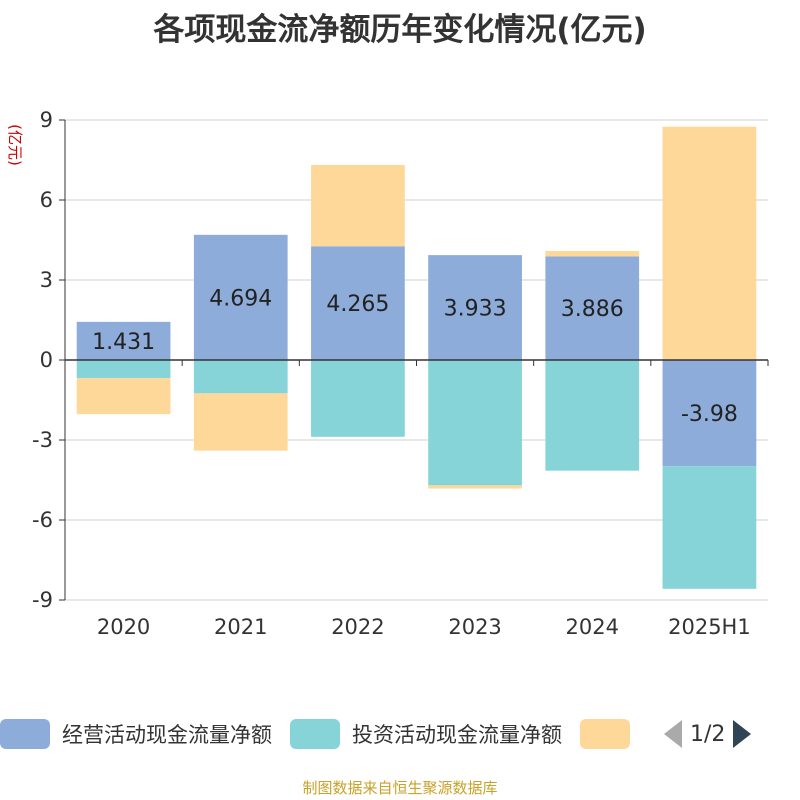 This screenshot has width=800, height=800. I want to click on legend: 经营活动现金流量净额 投资活动现金流量净额 1/2, so click(400, 734).